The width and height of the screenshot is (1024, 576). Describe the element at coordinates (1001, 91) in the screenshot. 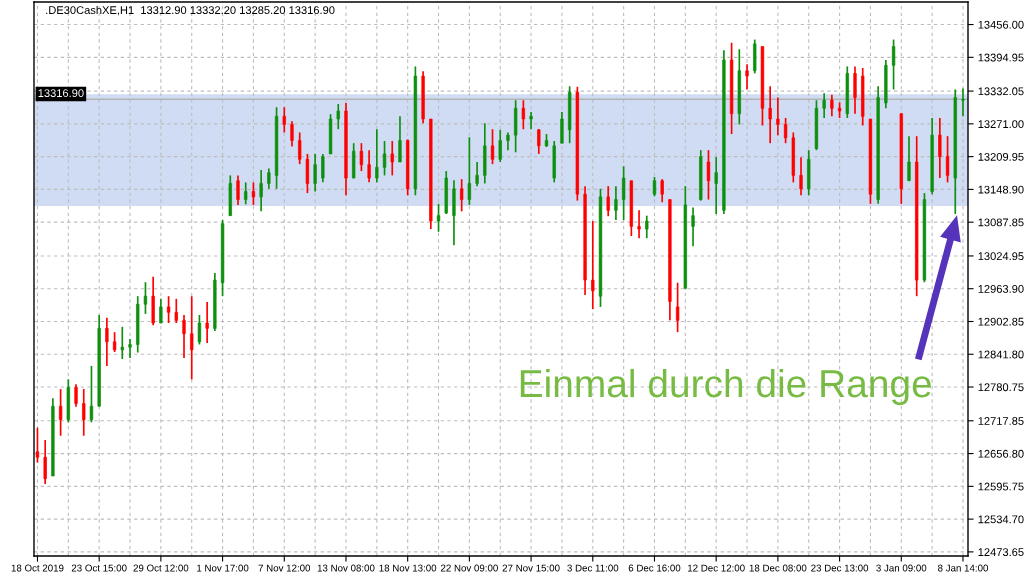

I see `y-tick-label: 13332.05` at that location.